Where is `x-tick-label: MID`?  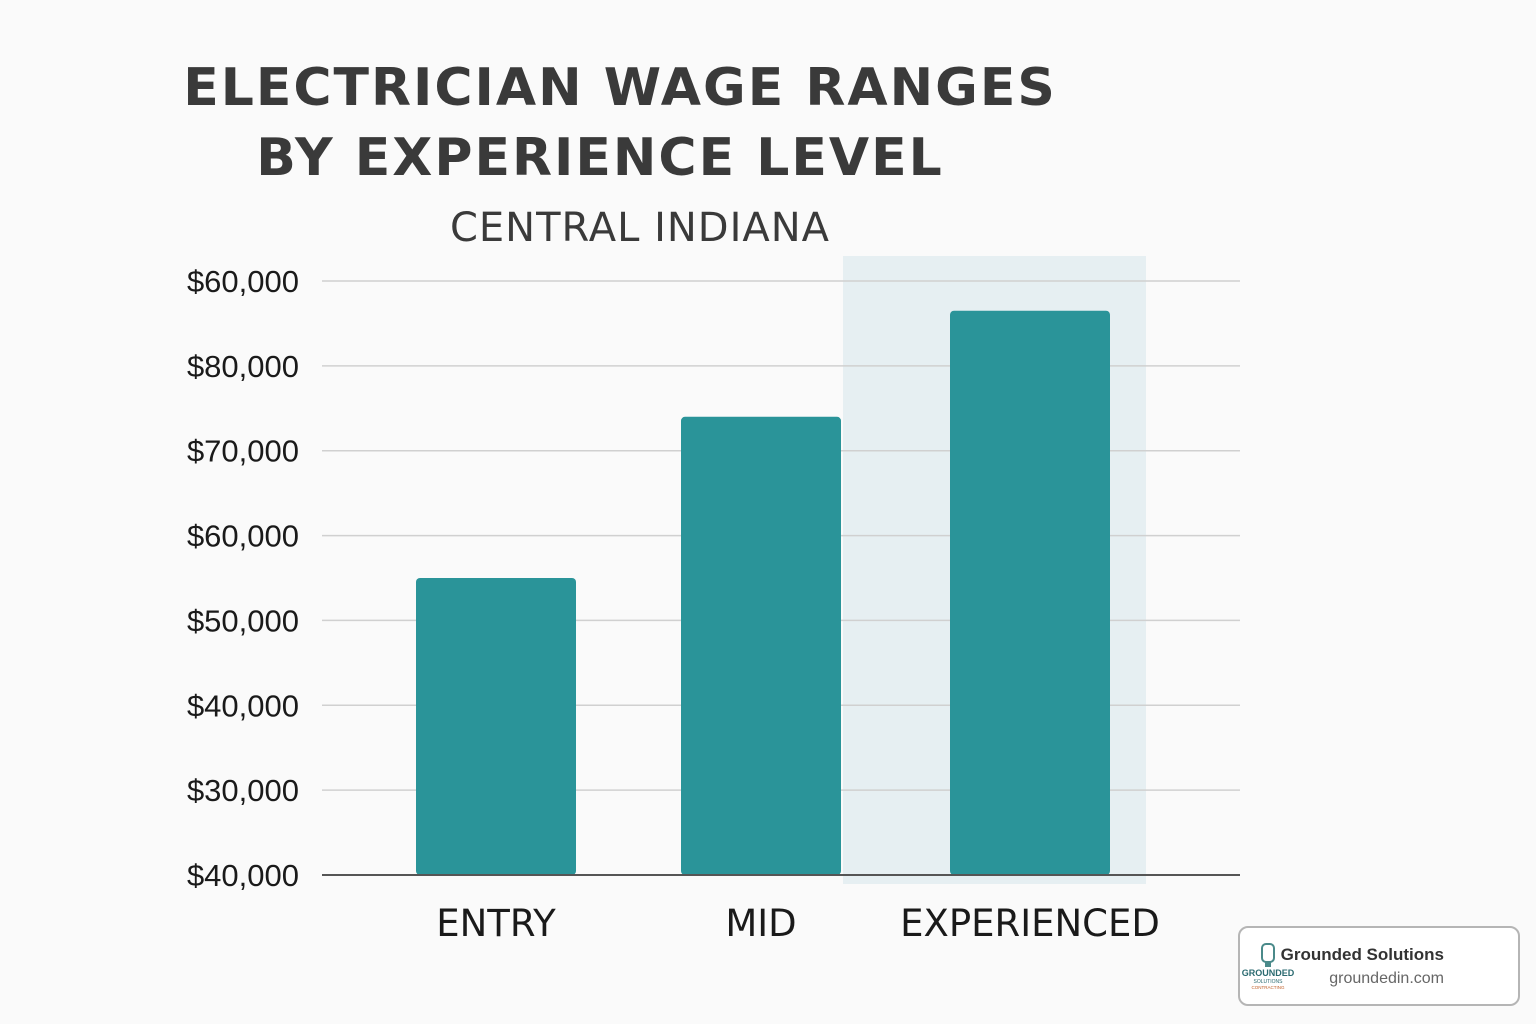
x-tick-label: MID is located at coordinates (760, 923).